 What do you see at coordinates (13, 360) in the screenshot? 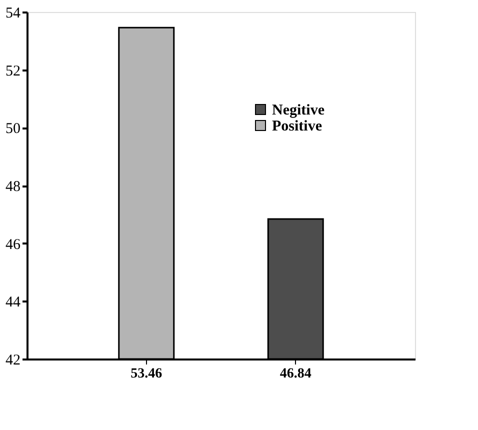
I see `y-tick-label: 42` at bounding box center [13, 360].